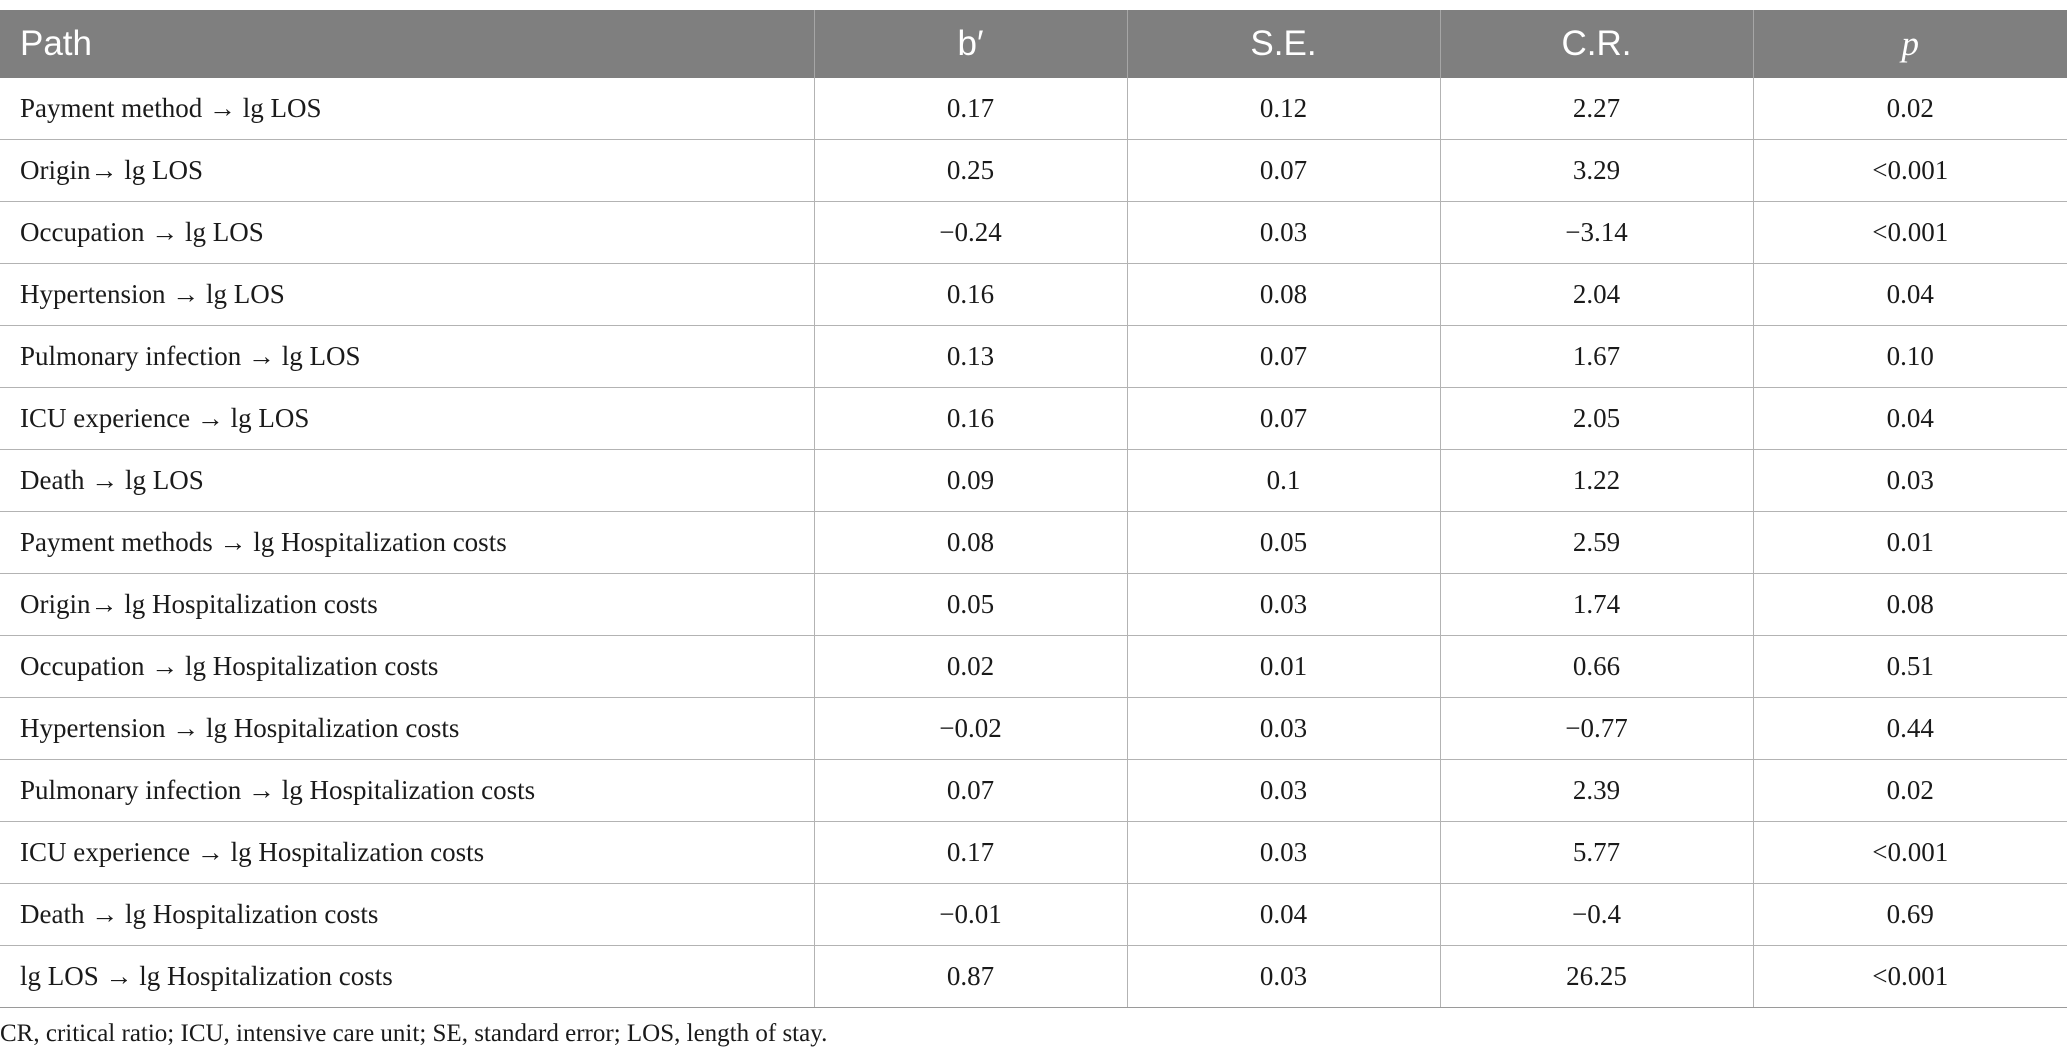  What do you see at coordinates (1284, 666) in the screenshot?
I see `cell-se: 0.01` at bounding box center [1284, 666].